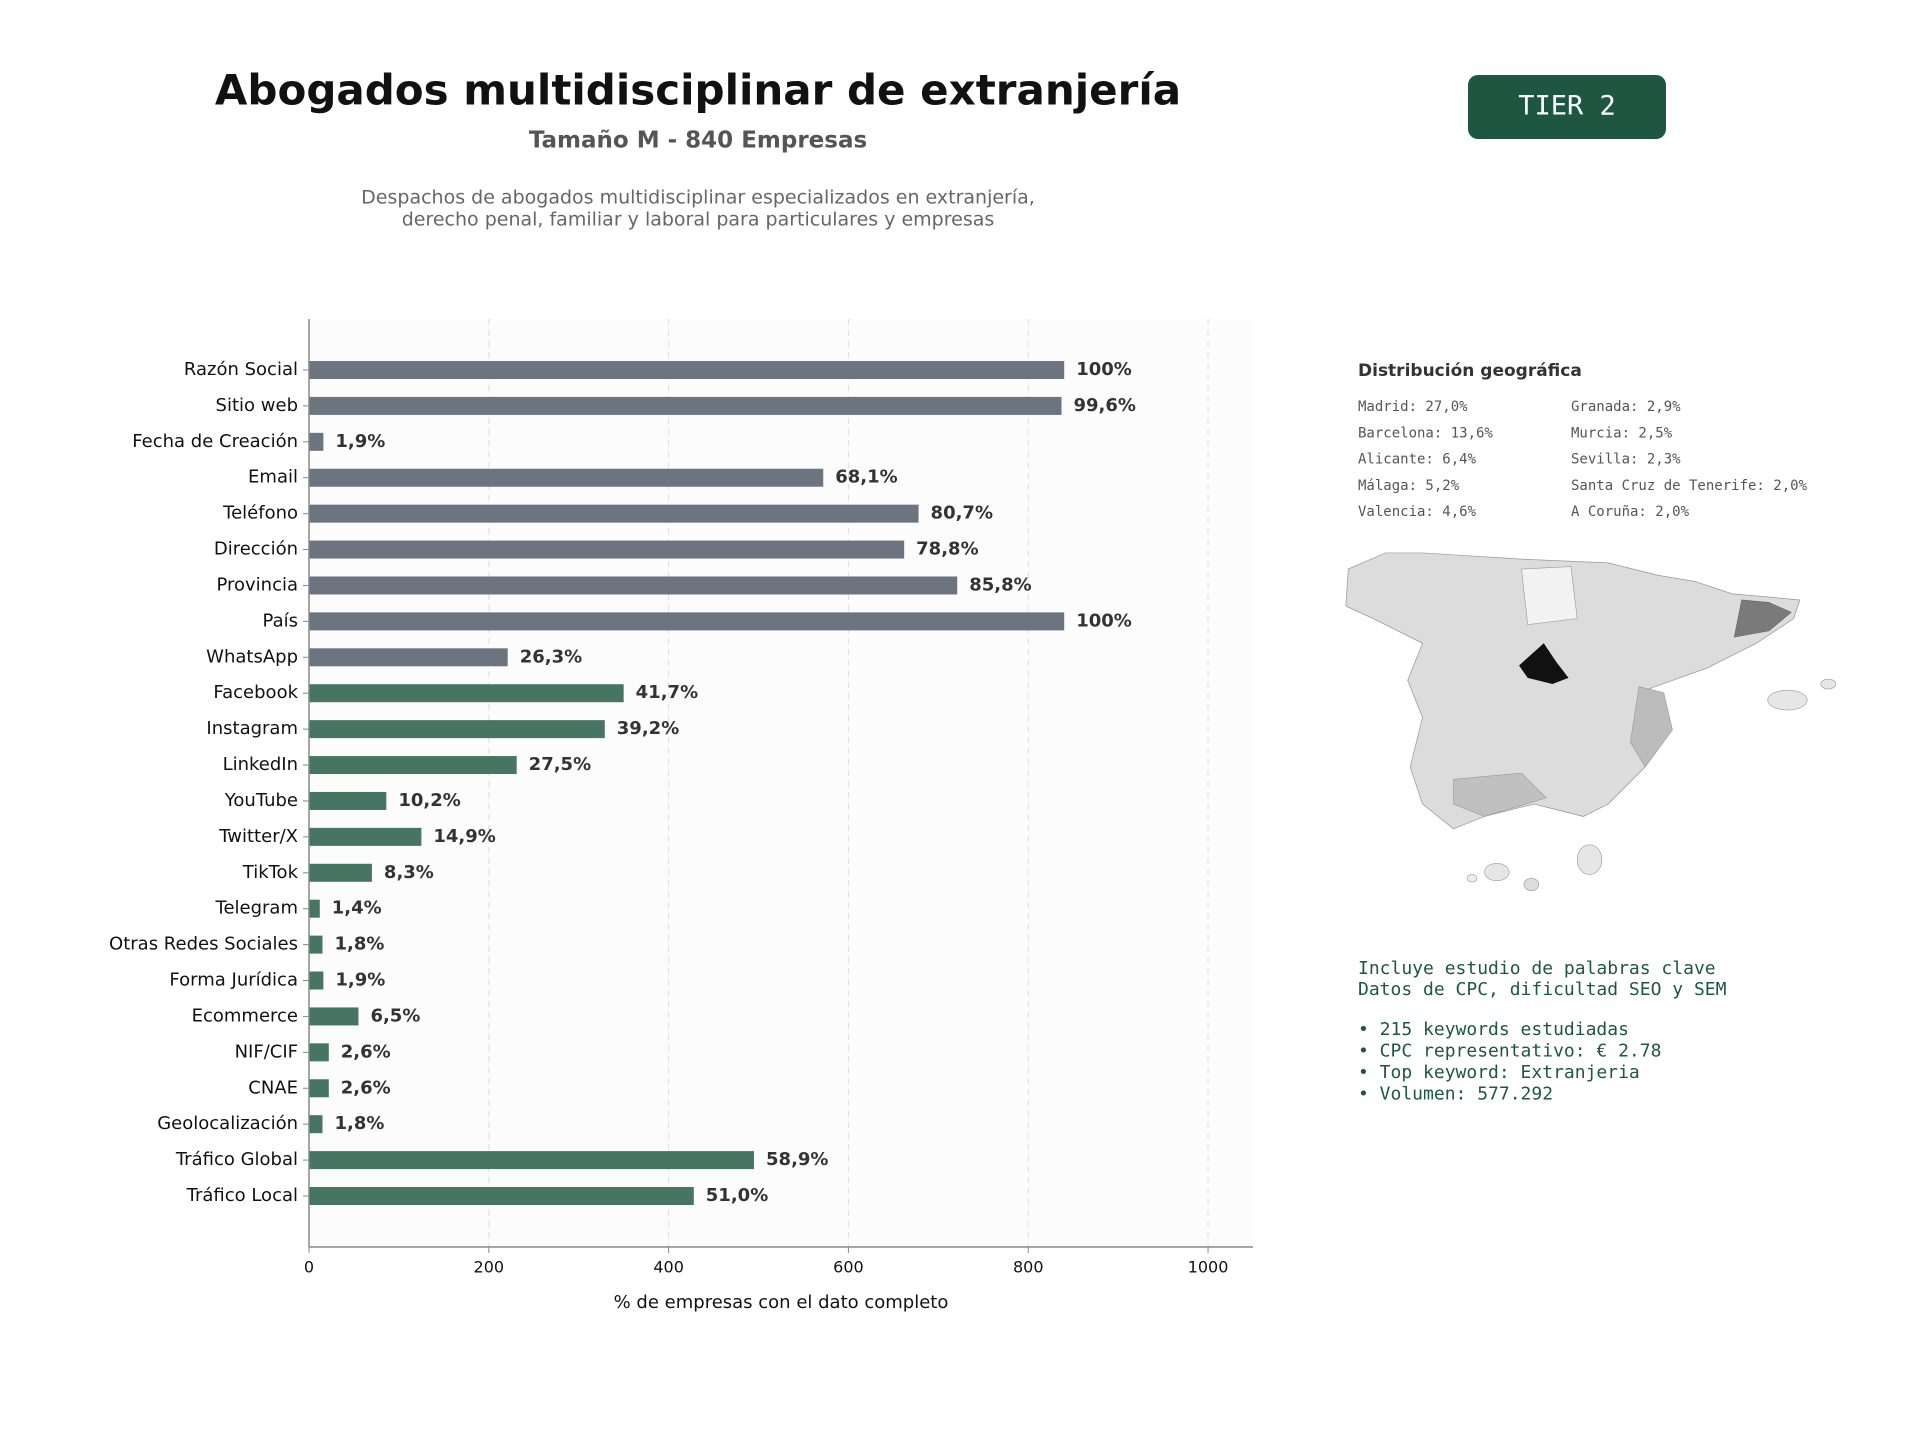 This screenshot has width=1920, height=1444. I want to click on value-label: 14,9%, so click(464, 836).